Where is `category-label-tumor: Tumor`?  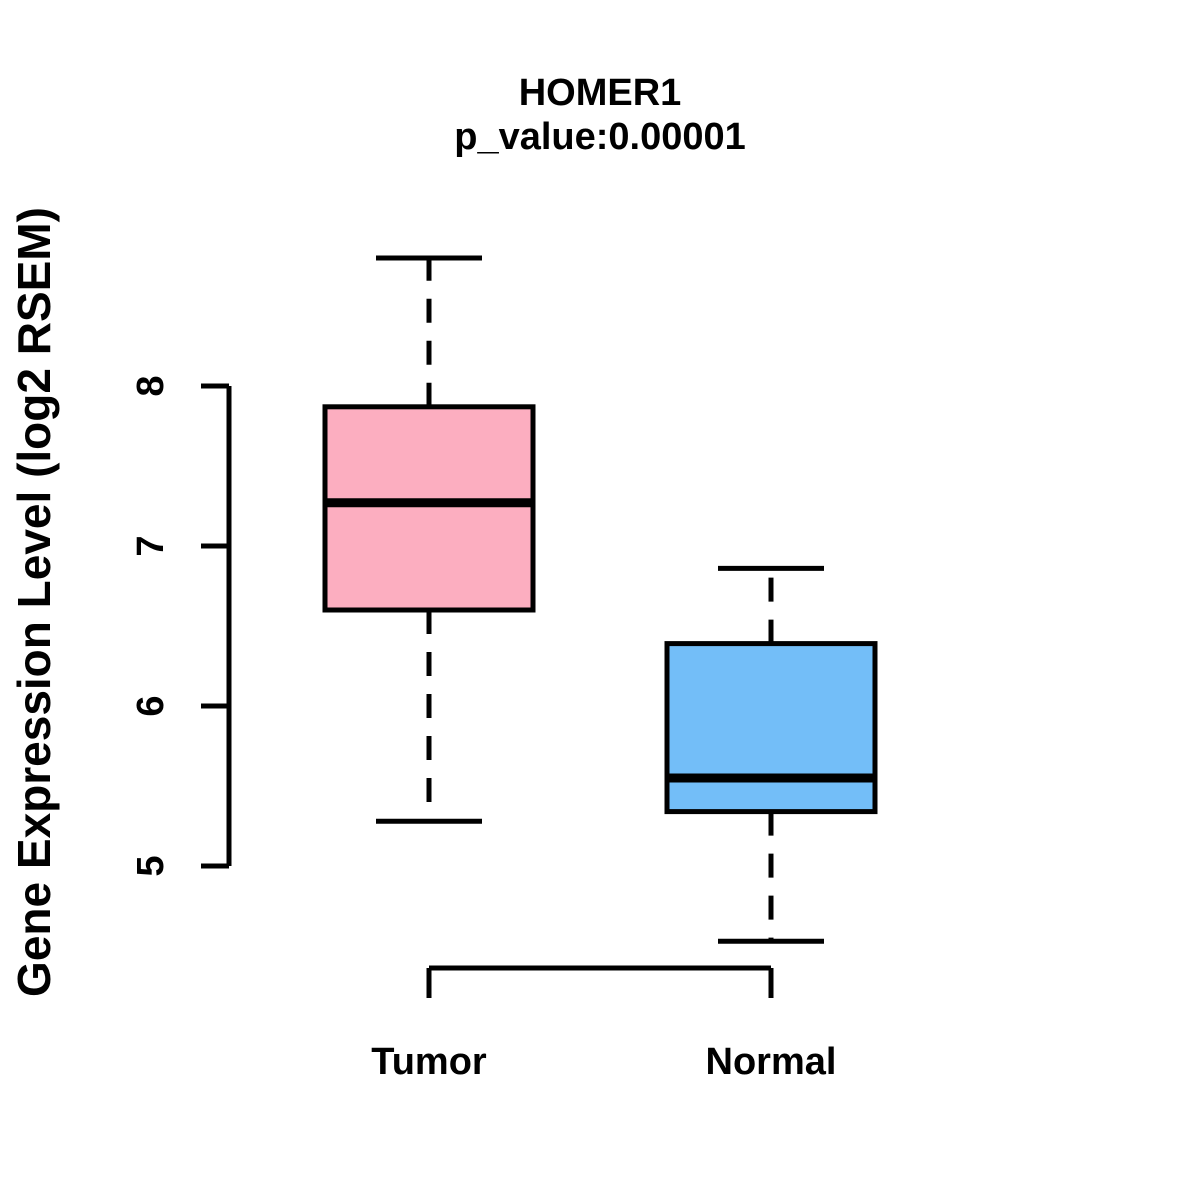
category-label-tumor: Tumor is located at coordinates (429, 1062).